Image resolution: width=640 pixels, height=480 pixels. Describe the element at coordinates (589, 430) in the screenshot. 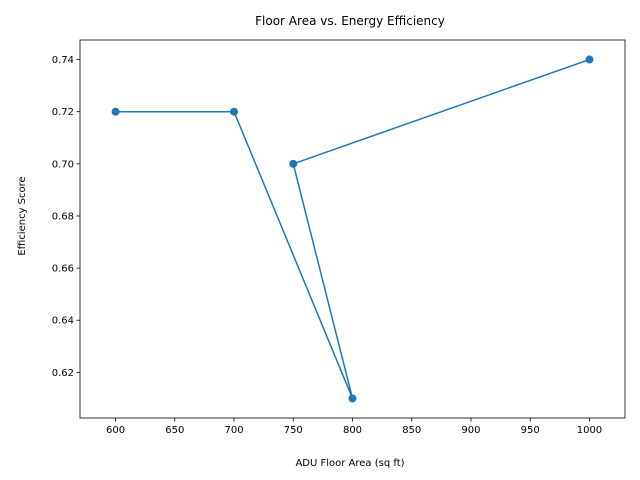

I see `x-tick-label: 1000` at that location.